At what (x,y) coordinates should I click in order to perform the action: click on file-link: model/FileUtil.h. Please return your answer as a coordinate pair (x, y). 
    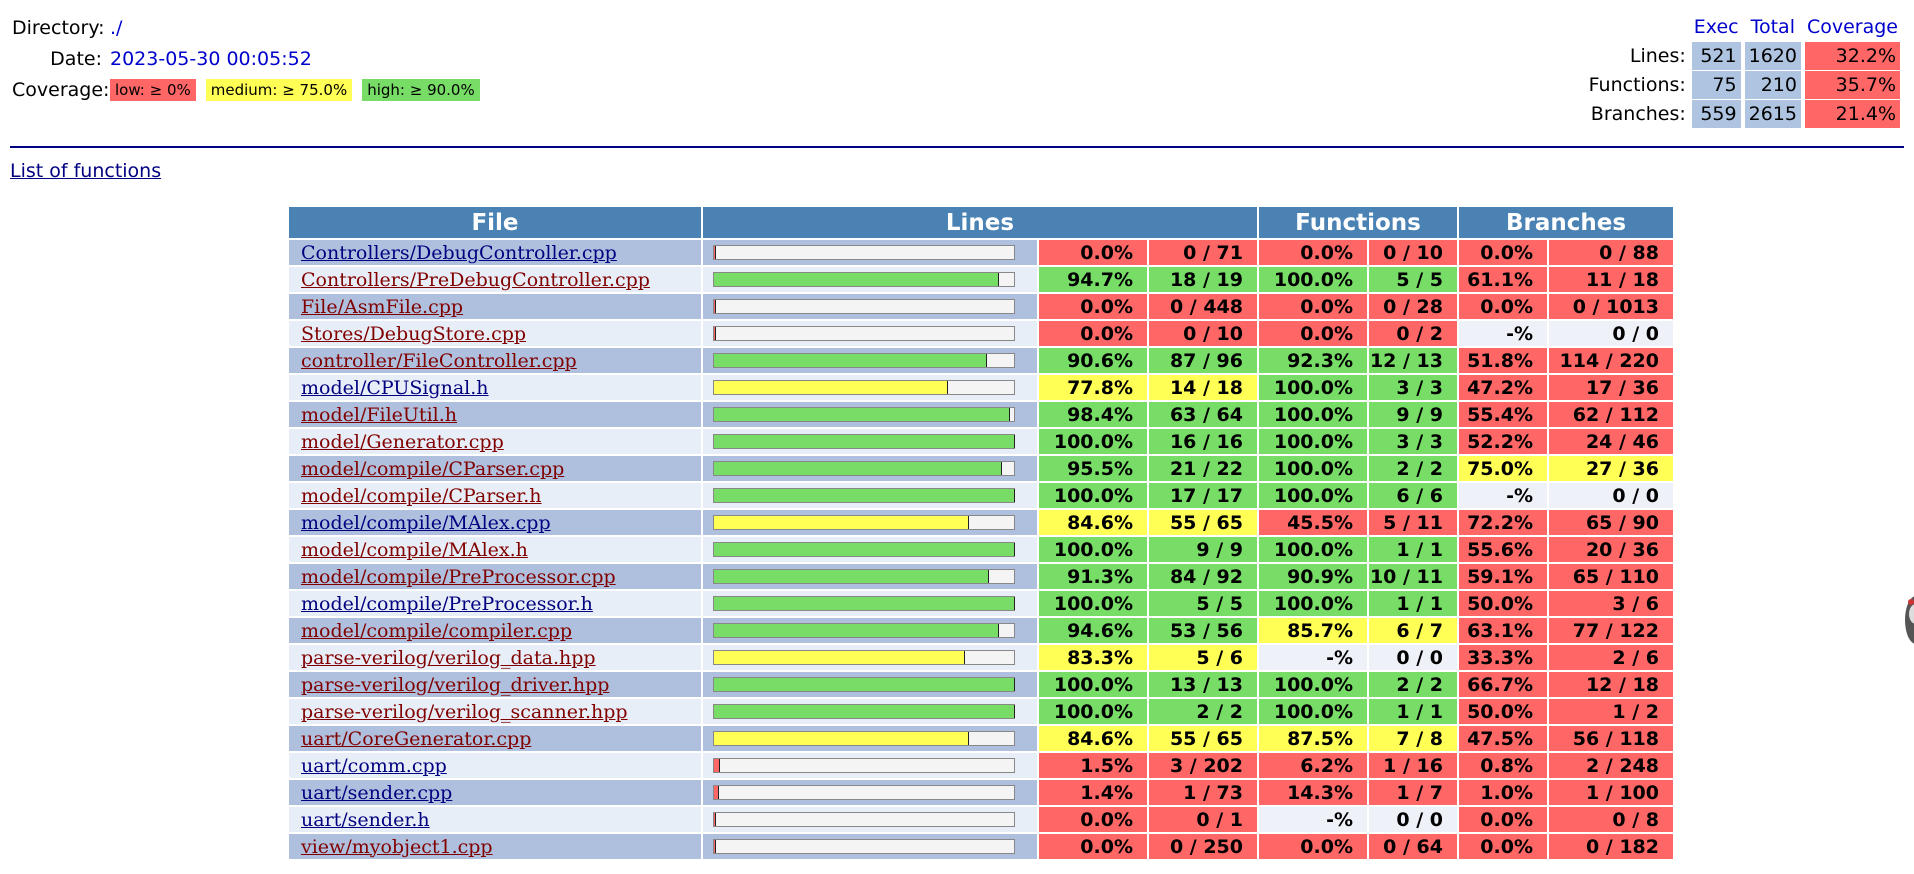
    Looking at the image, I should click on (379, 414).